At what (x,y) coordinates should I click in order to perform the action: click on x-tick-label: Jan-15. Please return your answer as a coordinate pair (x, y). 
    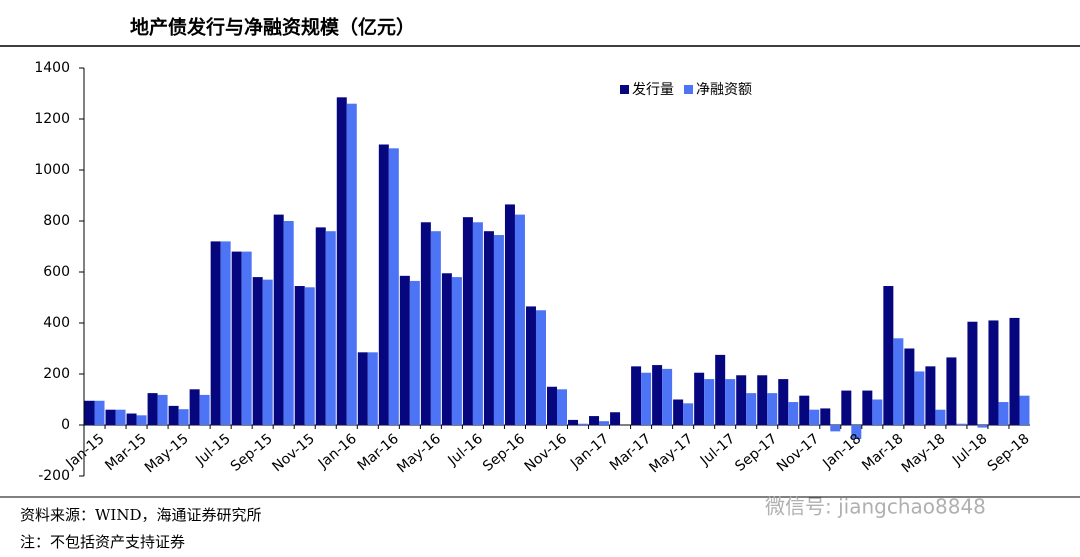
    Looking at the image, I should click on (85, 451).